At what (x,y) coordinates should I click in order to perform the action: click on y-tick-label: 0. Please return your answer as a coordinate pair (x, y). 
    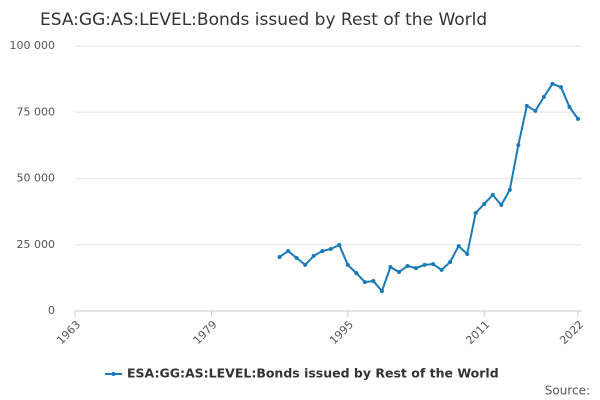
    Looking at the image, I should click on (51, 310).